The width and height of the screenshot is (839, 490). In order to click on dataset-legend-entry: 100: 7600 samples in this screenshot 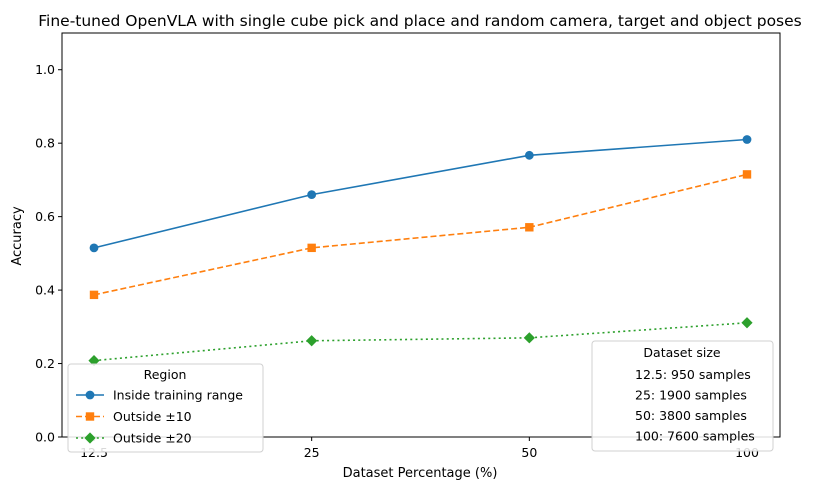, I will do `click(695, 436)`.